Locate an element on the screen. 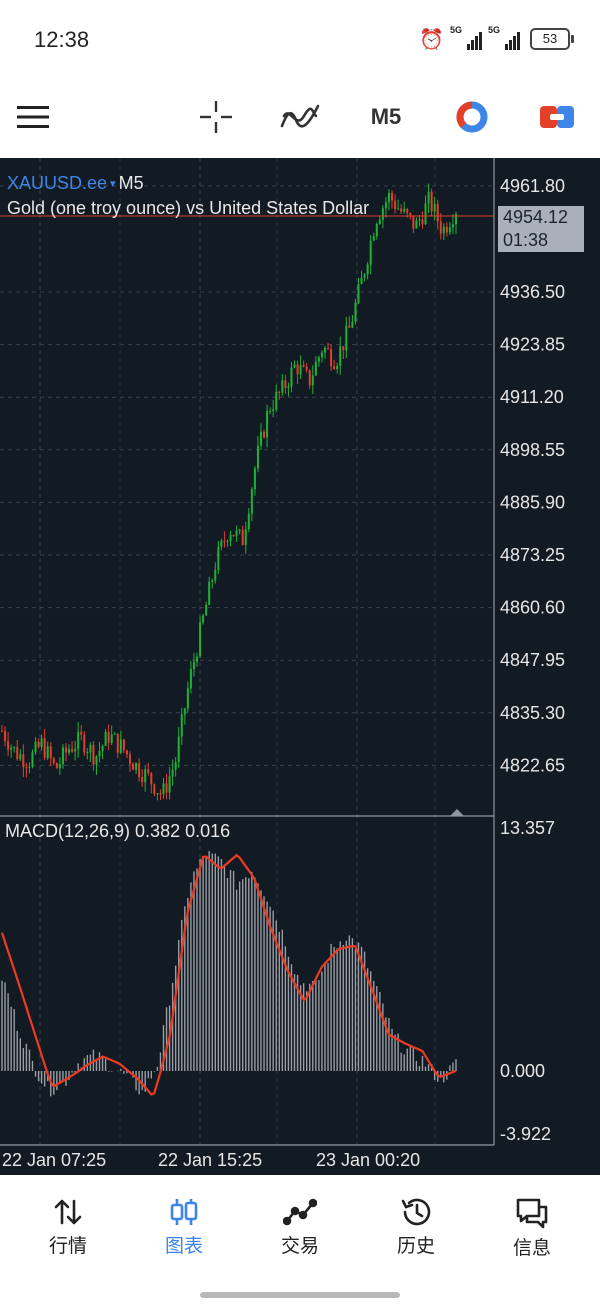  nav-chart: 图表 is located at coordinates (184, 1232).